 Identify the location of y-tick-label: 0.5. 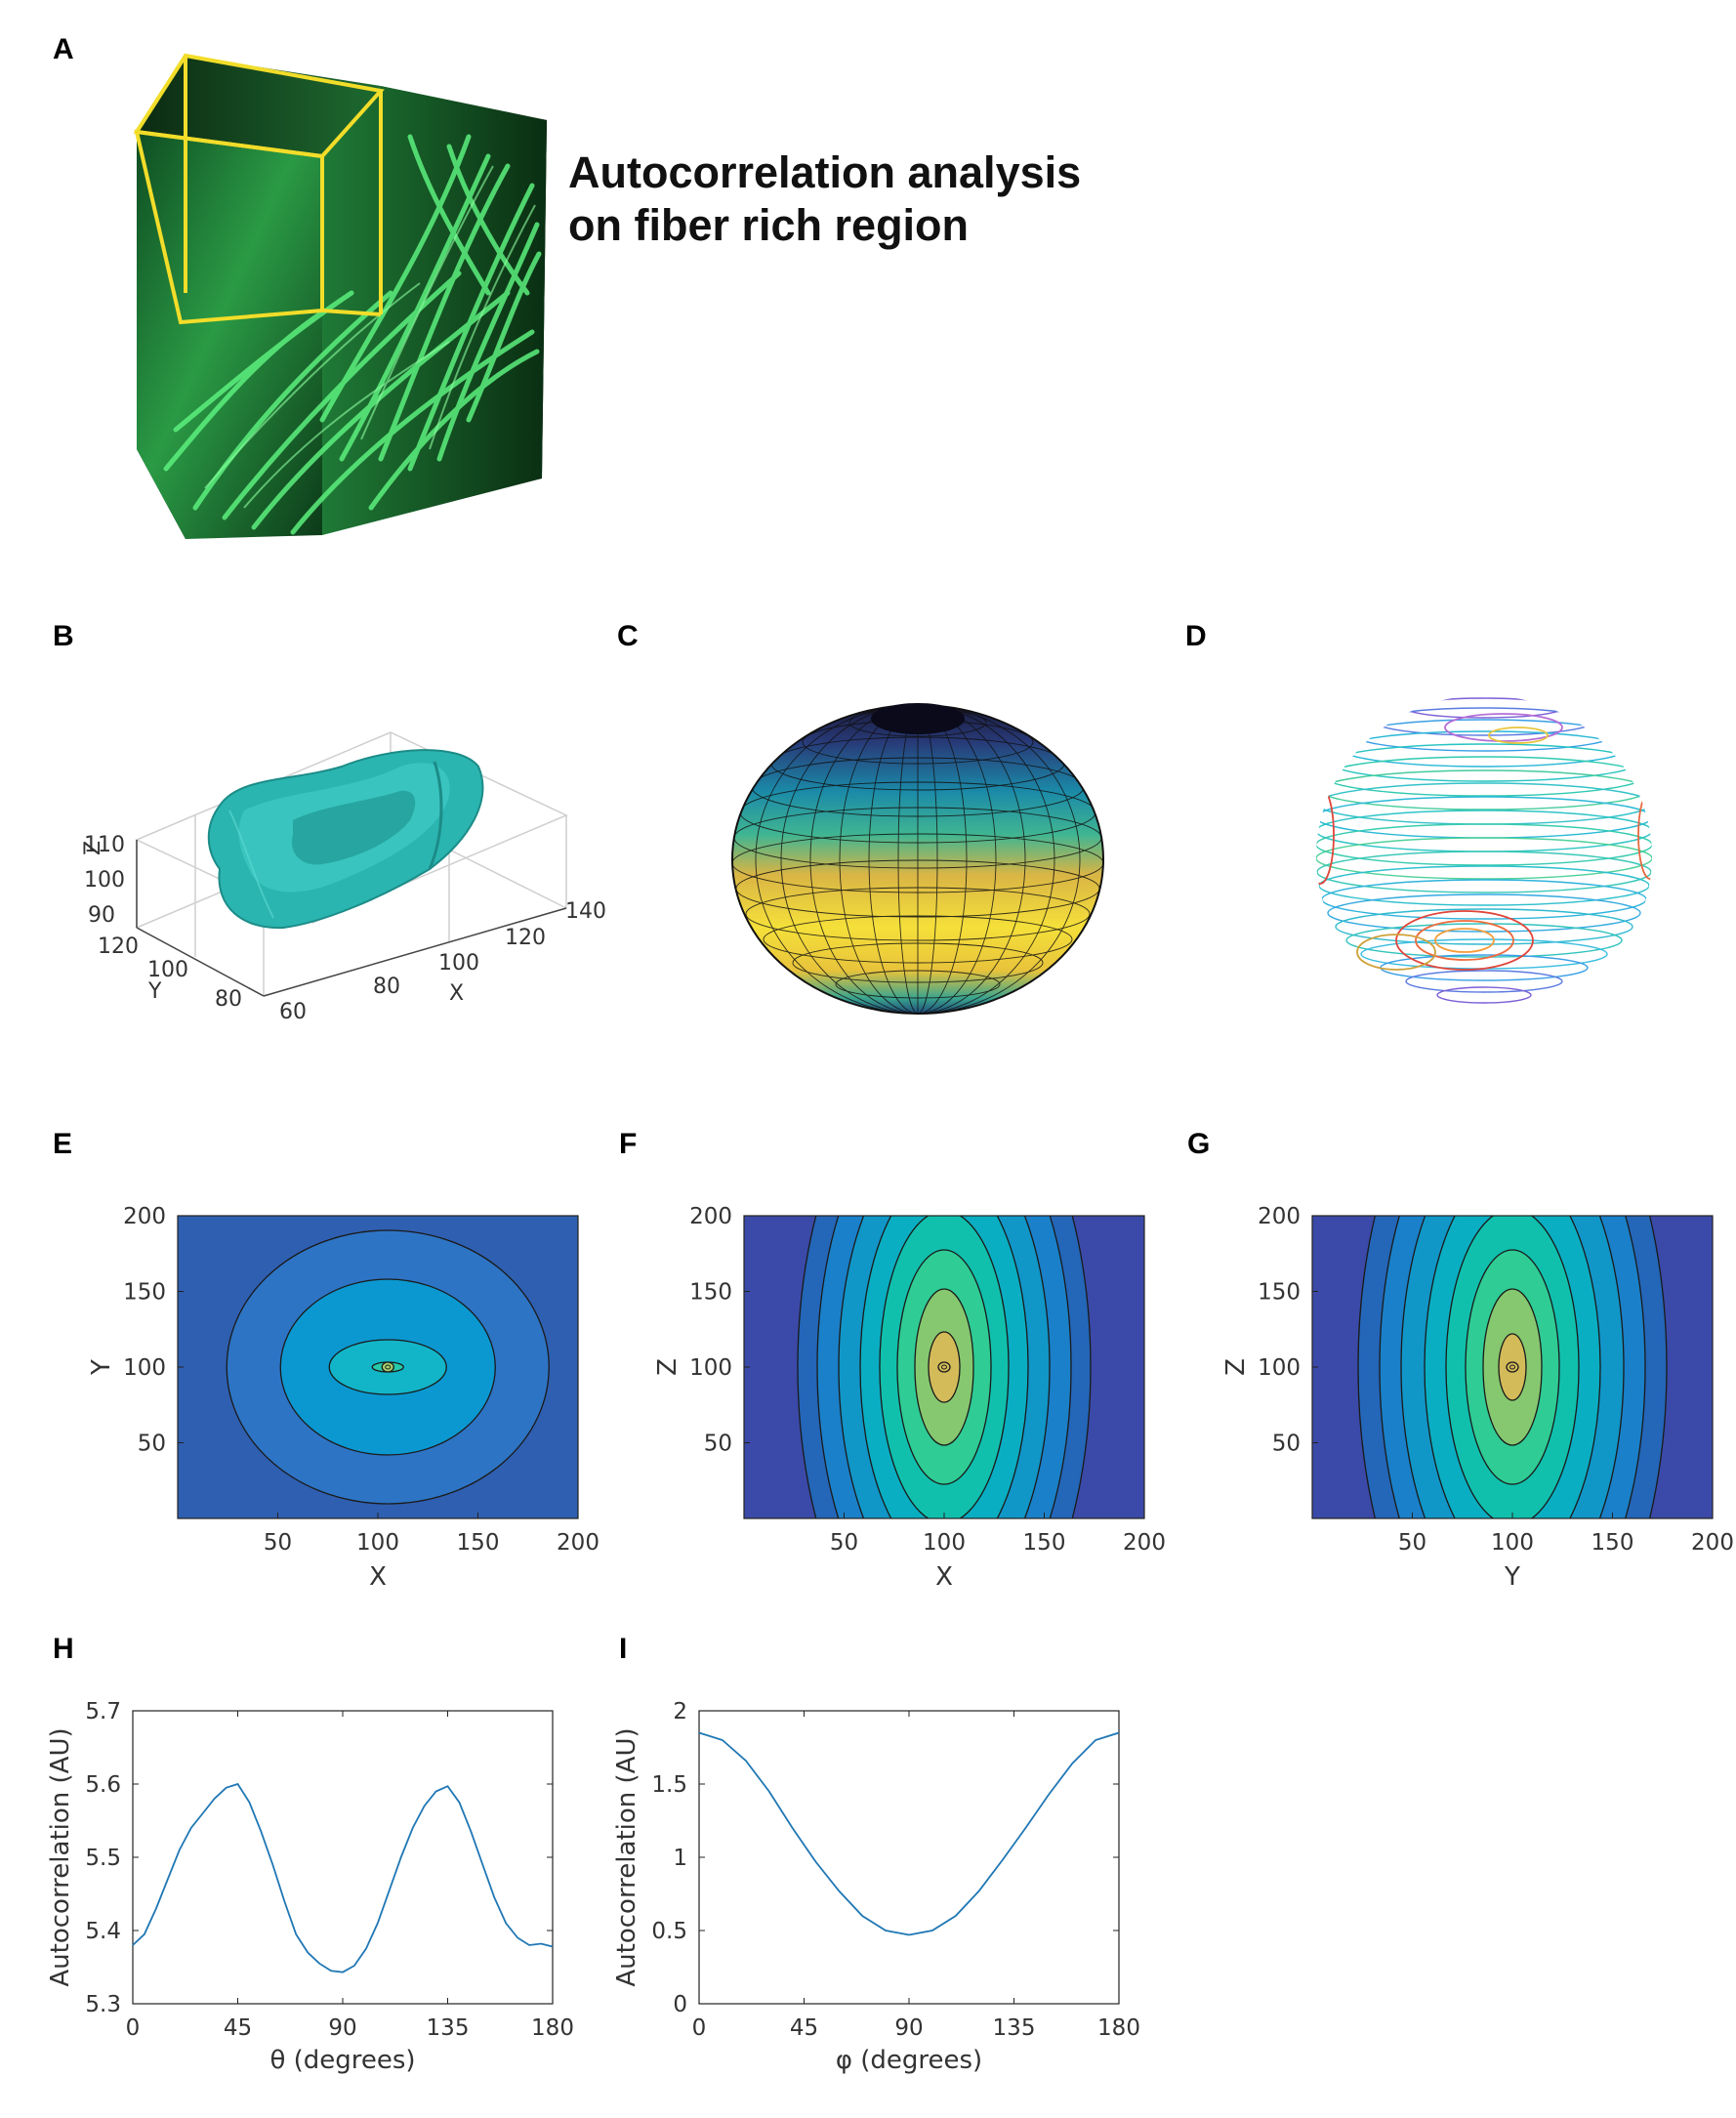
(669, 1931).